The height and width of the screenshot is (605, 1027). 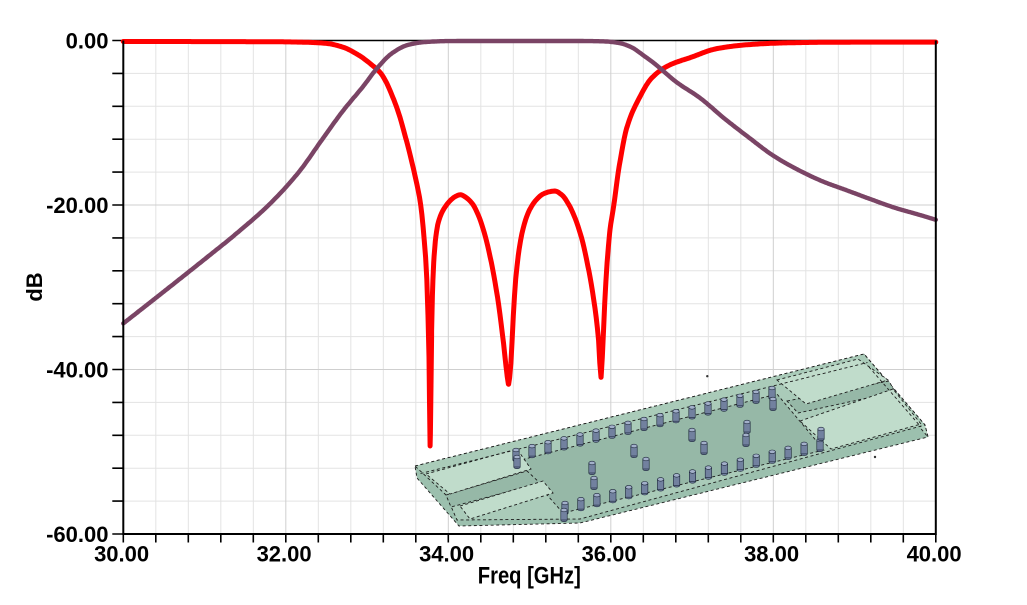 What do you see at coordinates (771, 554) in the screenshot?
I see `svg-text: 38.00` at bounding box center [771, 554].